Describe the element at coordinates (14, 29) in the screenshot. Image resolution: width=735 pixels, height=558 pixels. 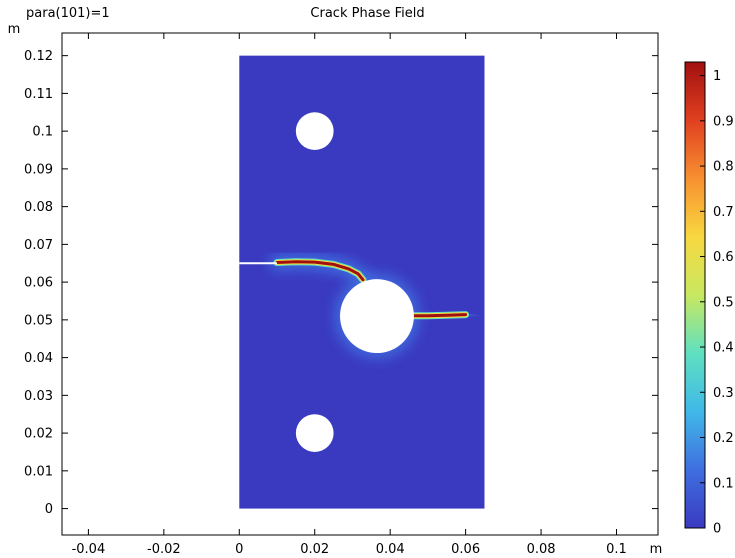
I see `y-axis-unit: m` at that location.